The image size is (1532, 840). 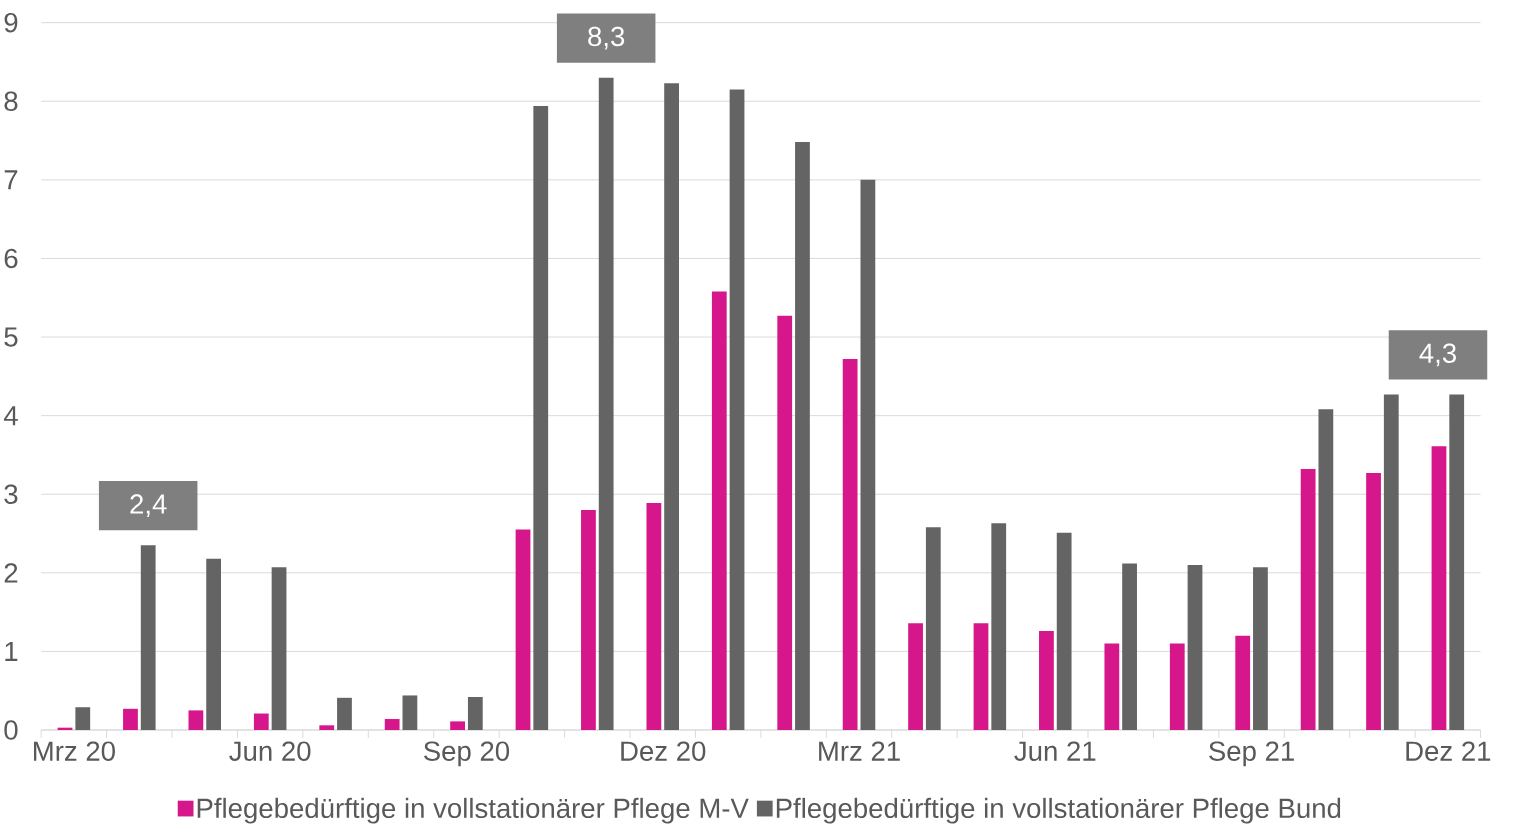 I want to click on y-tick-label: 0, so click(x=11, y=730).